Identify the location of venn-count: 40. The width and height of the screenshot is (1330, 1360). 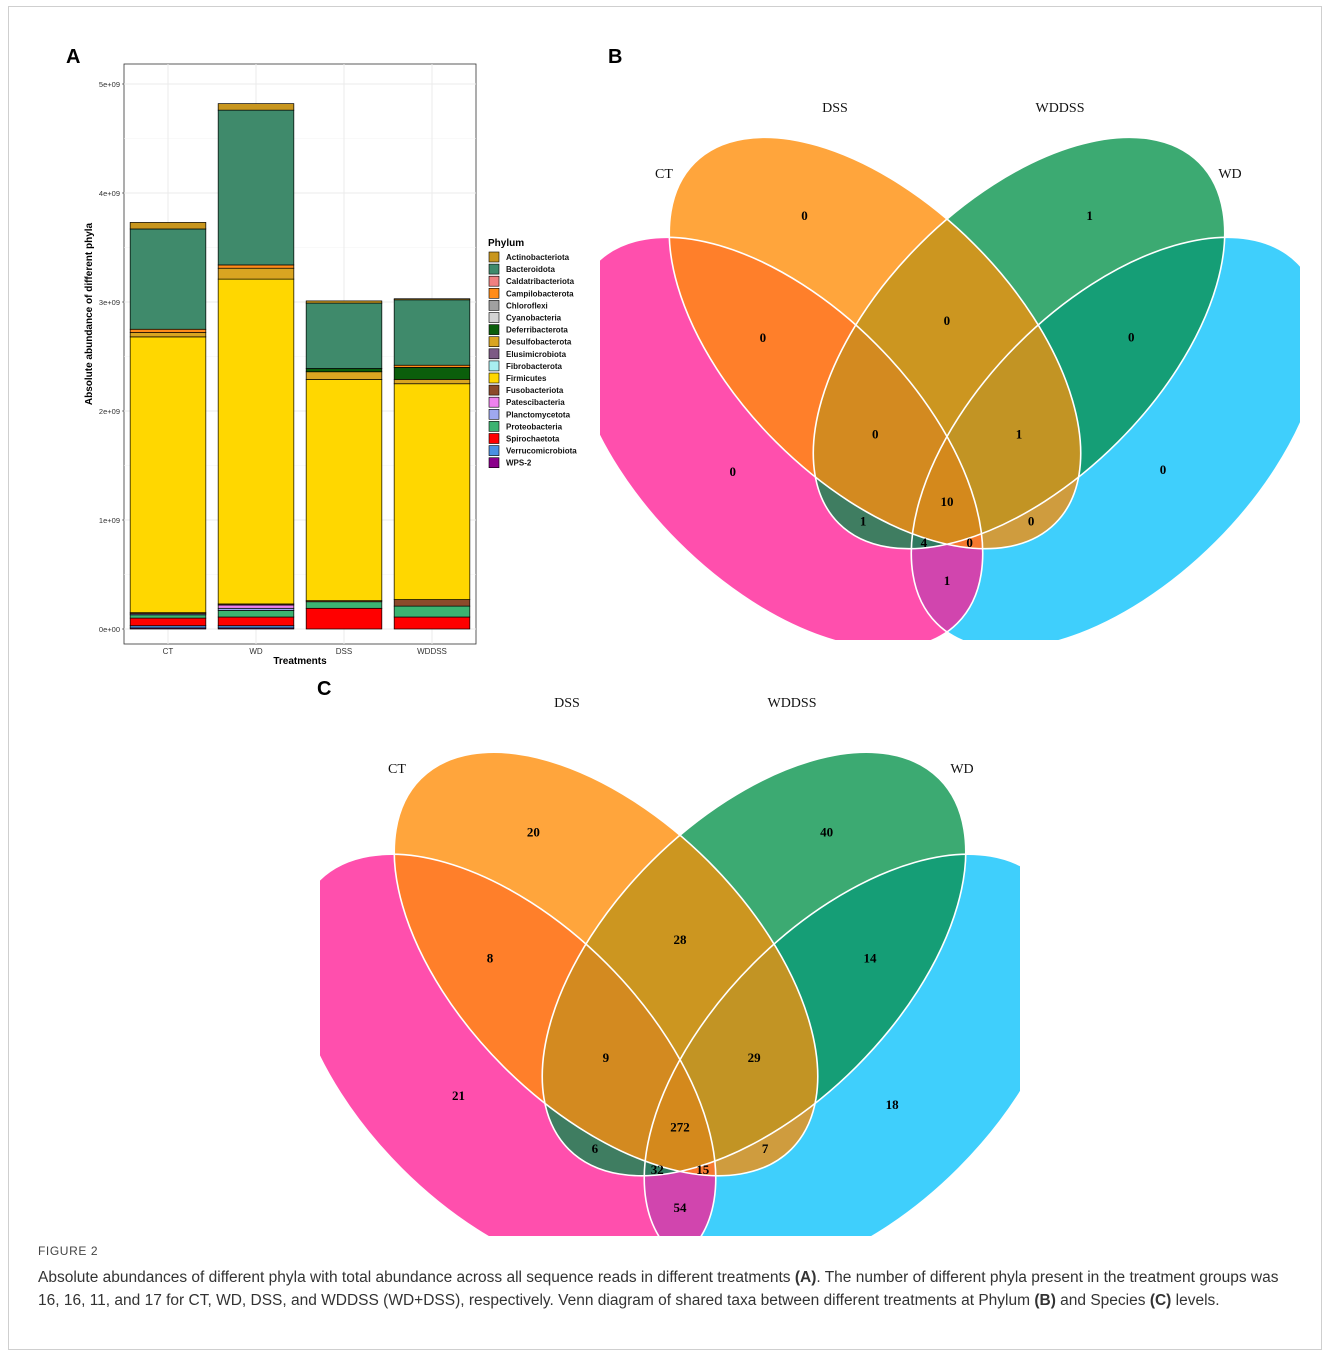
(826, 831).